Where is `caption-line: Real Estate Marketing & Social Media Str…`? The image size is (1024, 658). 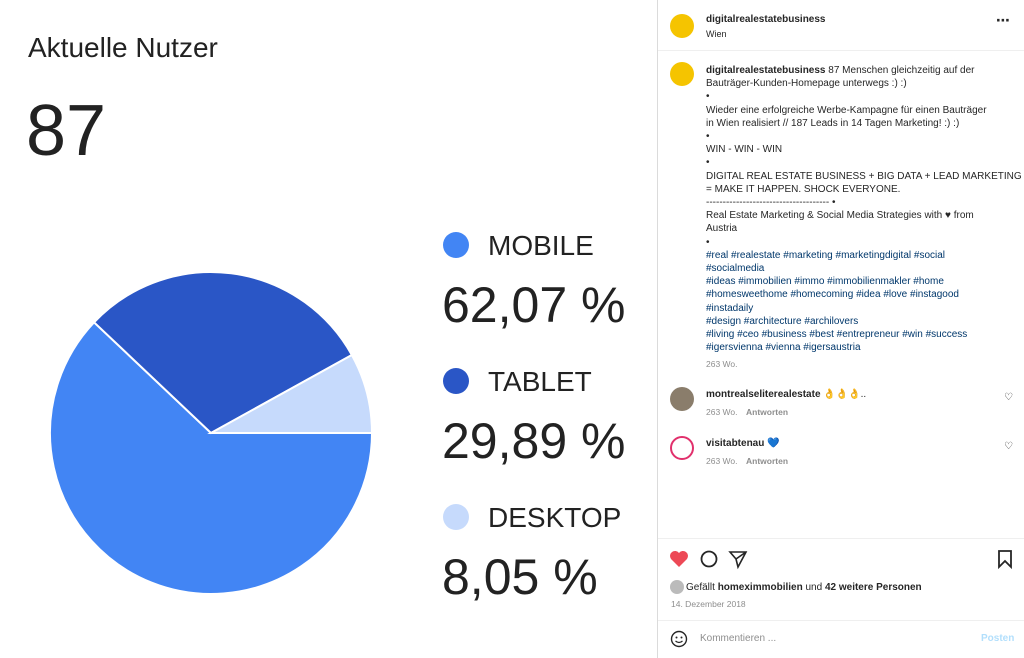 caption-line: Real Estate Marketing & Social Media Str… is located at coordinates (840, 216).